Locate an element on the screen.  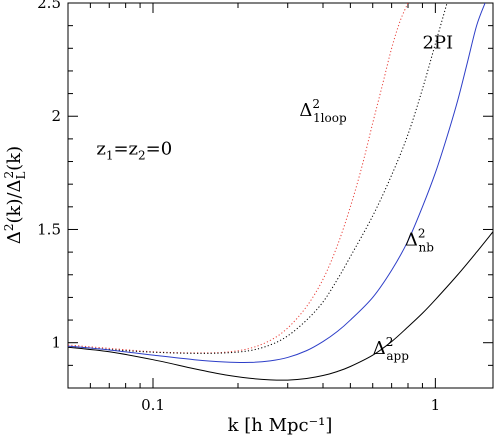
x-tick-label: 0.1 is located at coordinates (153, 405).